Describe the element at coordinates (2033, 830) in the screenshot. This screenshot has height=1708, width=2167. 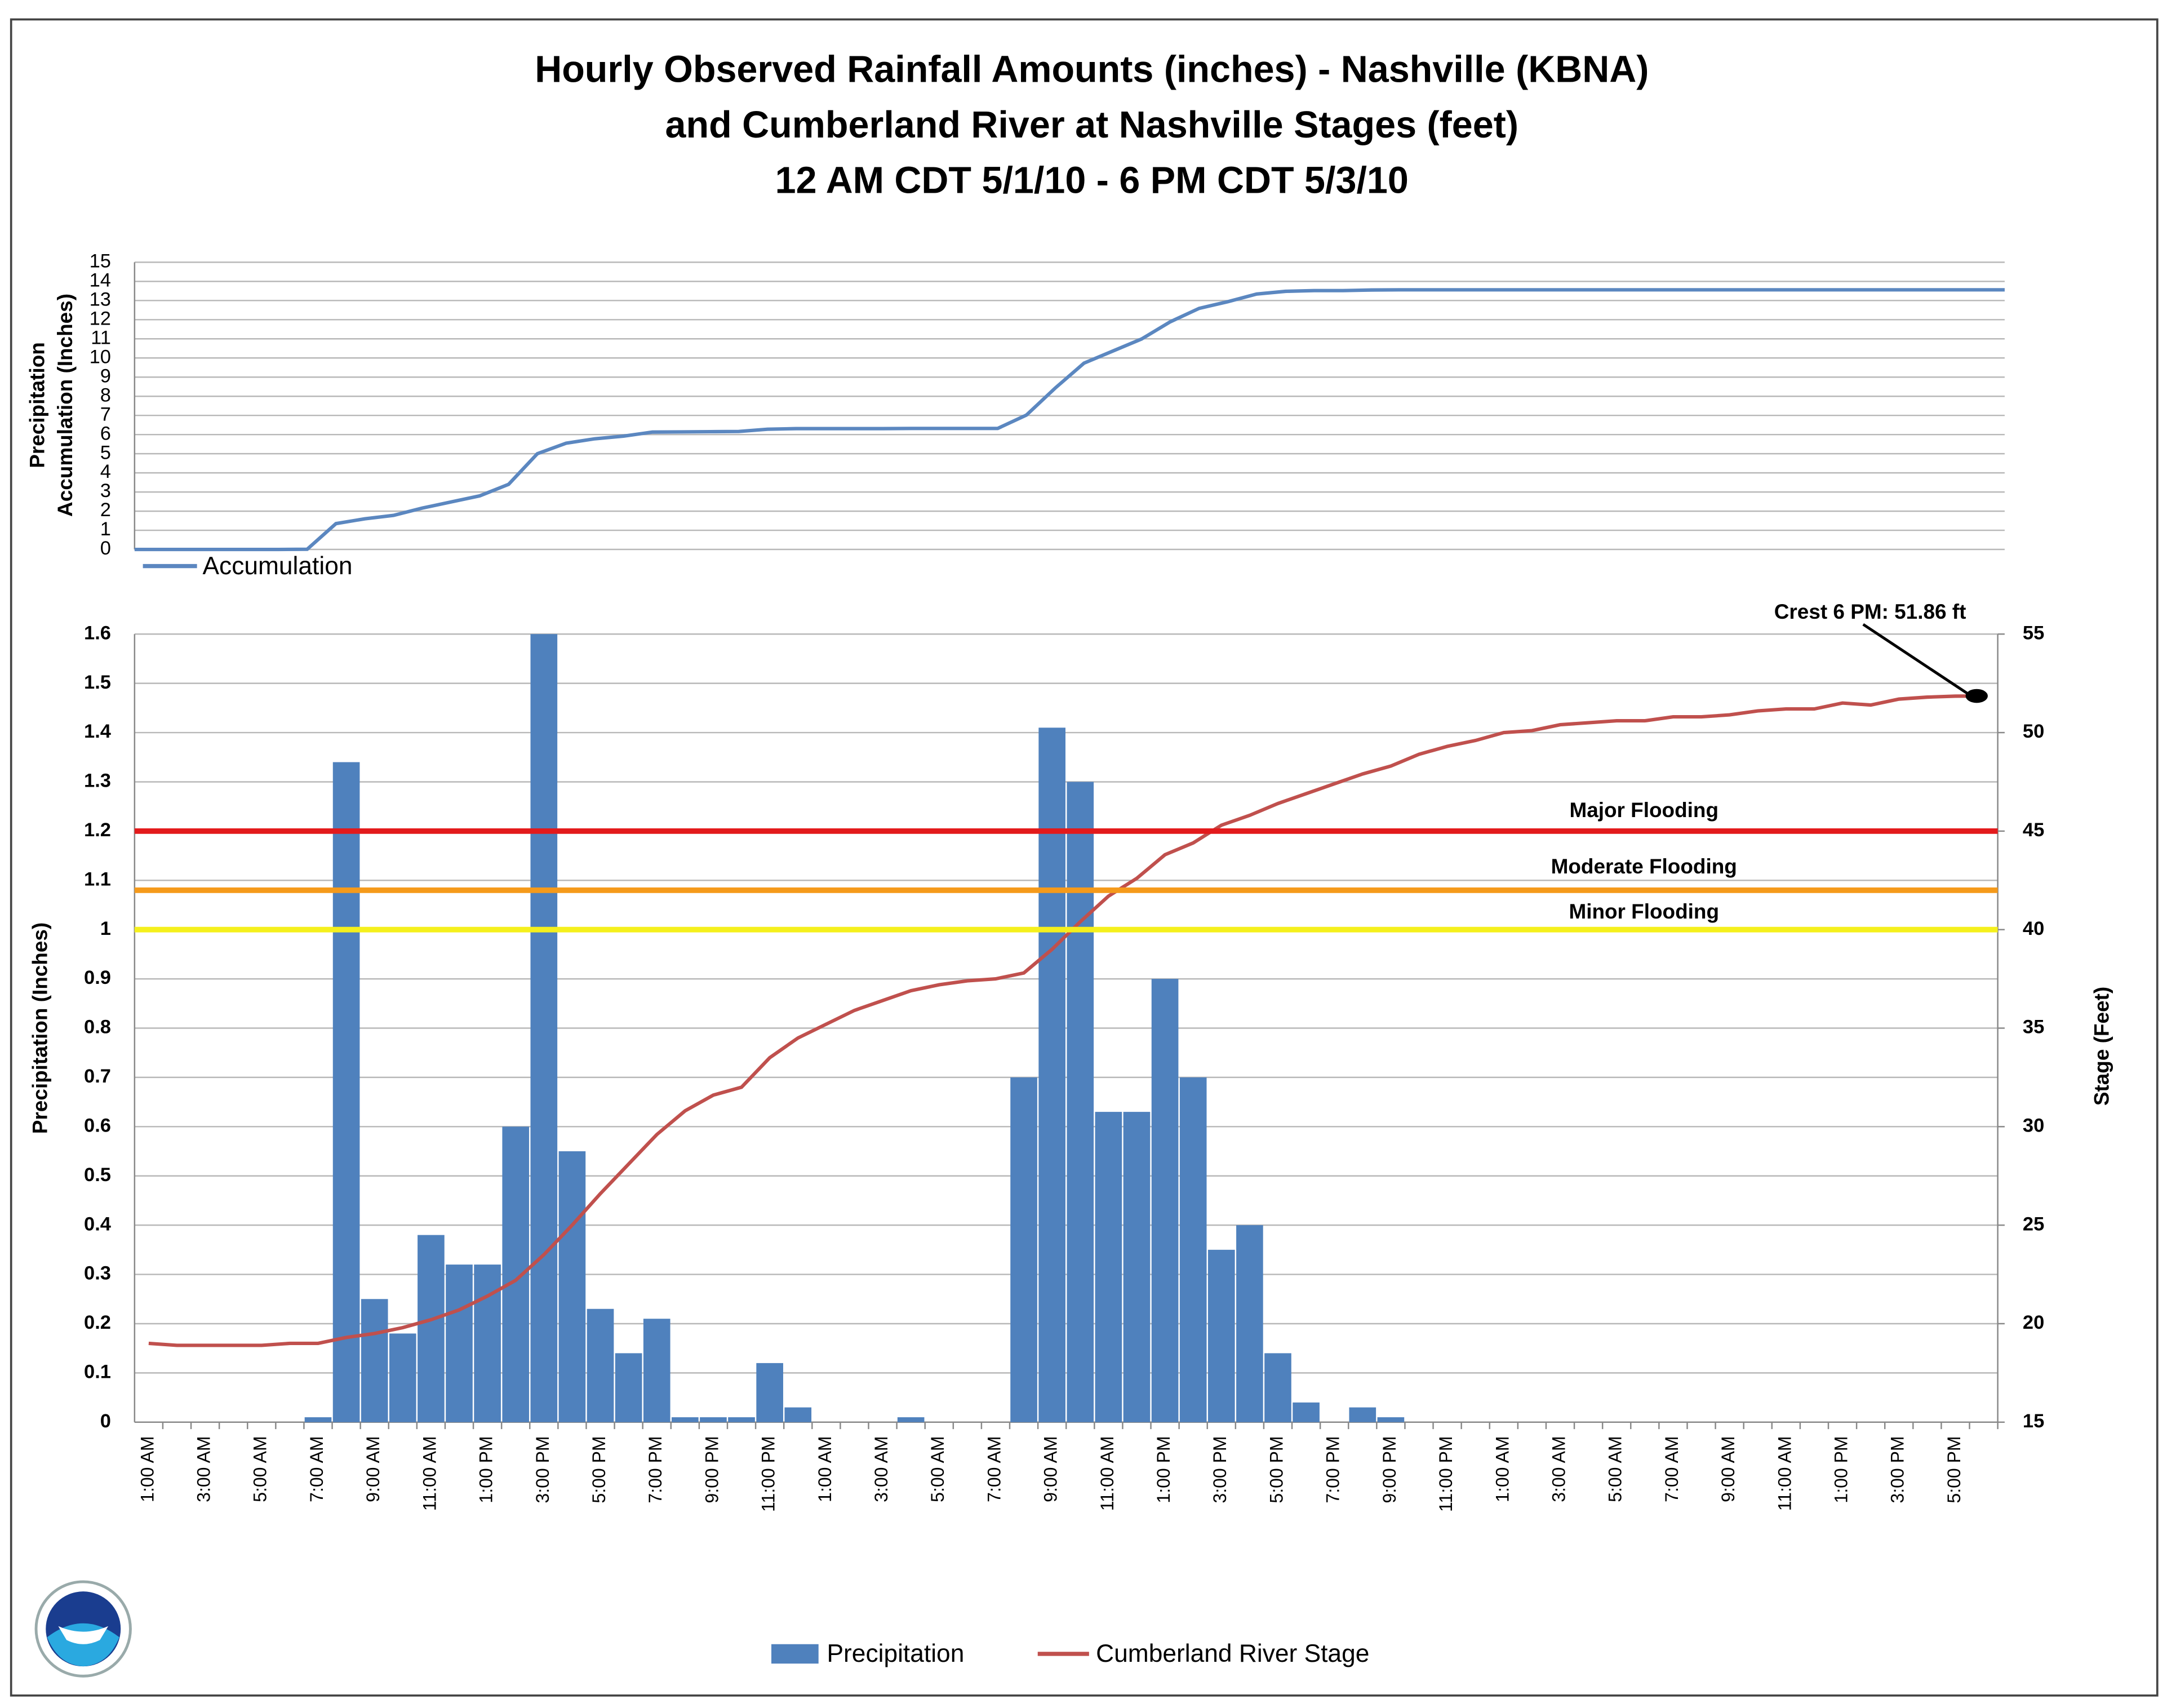
I see `y2-tick-label: 45` at that location.